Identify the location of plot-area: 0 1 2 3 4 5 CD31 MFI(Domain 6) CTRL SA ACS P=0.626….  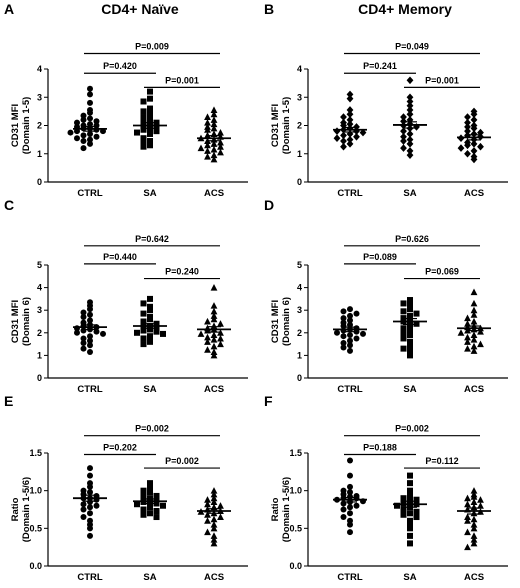
(389, 314).